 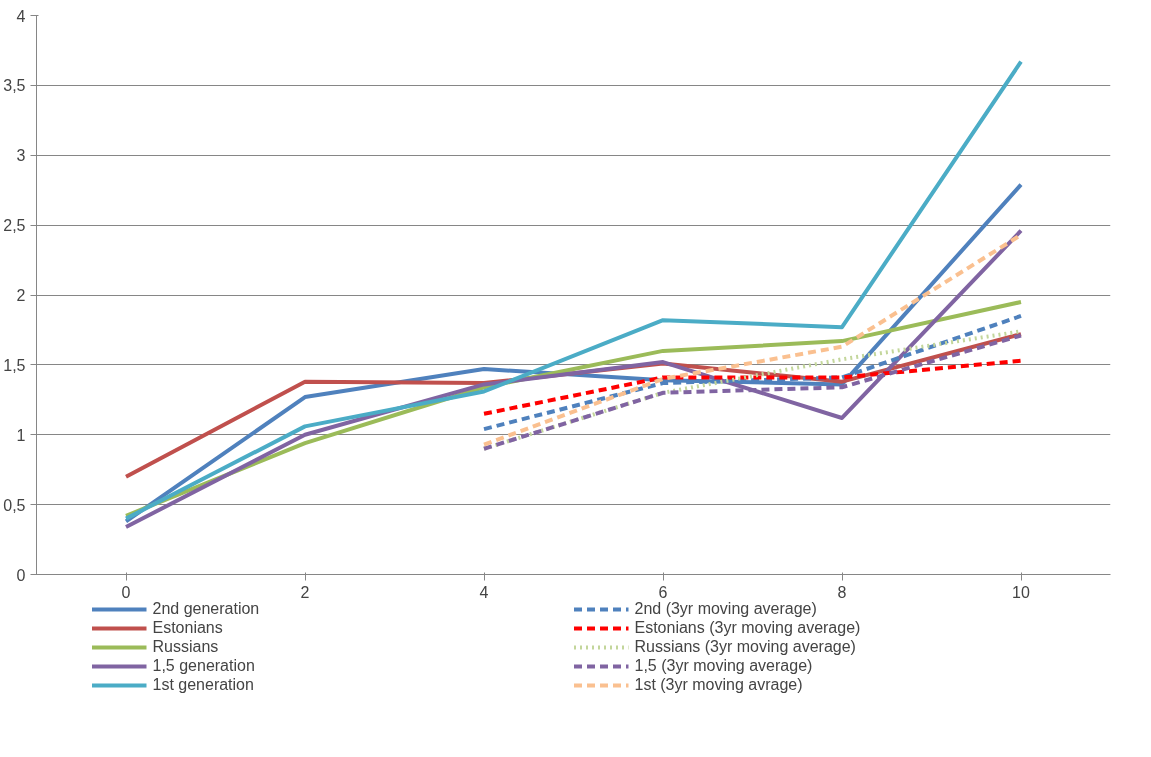 What do you see at coordinates (663, 592) in the screenshot?
I see `x-tick-label: 6` at bounding box center [663, 592].